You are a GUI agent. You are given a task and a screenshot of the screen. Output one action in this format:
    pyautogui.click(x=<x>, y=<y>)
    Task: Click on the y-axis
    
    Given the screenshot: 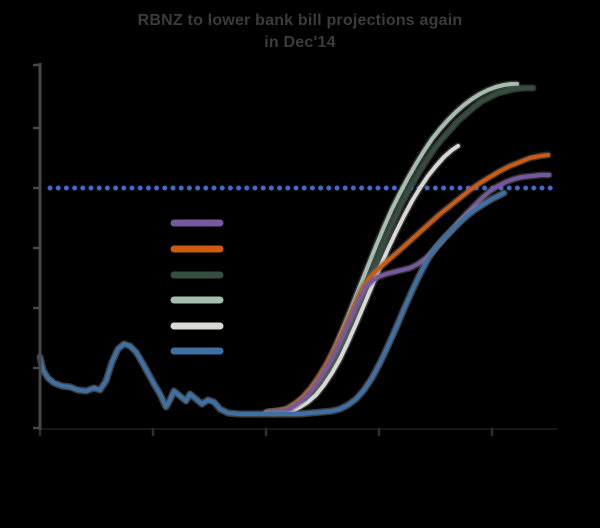 What is the action you would take?
    pyautogui.click(x=37, y=246)
    